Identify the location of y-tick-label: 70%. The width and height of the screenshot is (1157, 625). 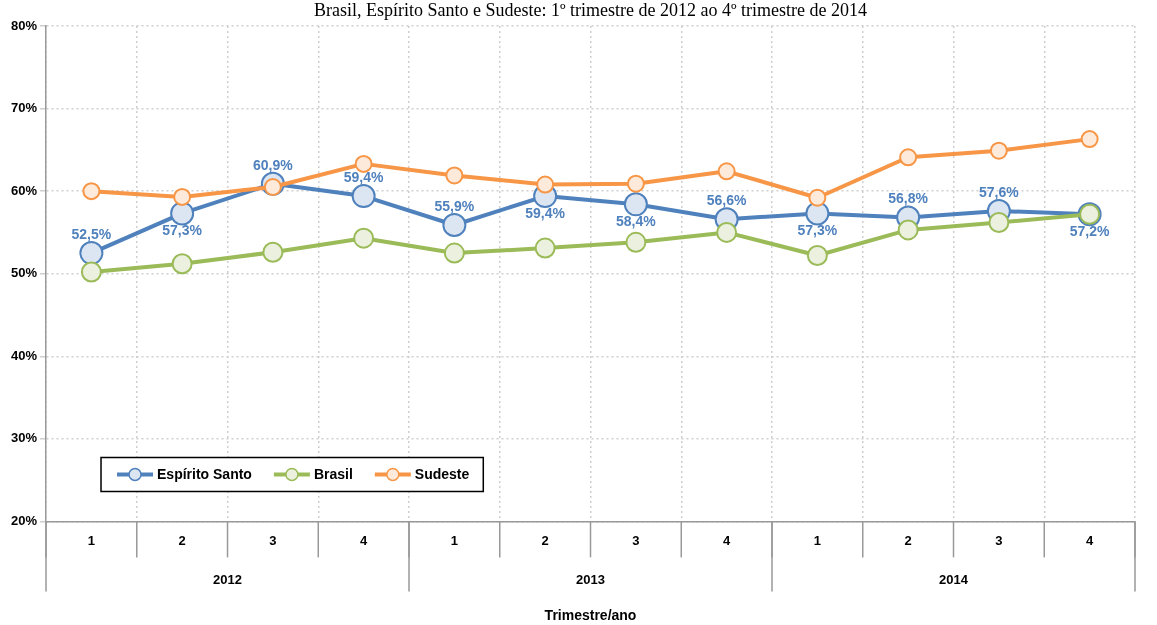
(24, 108).